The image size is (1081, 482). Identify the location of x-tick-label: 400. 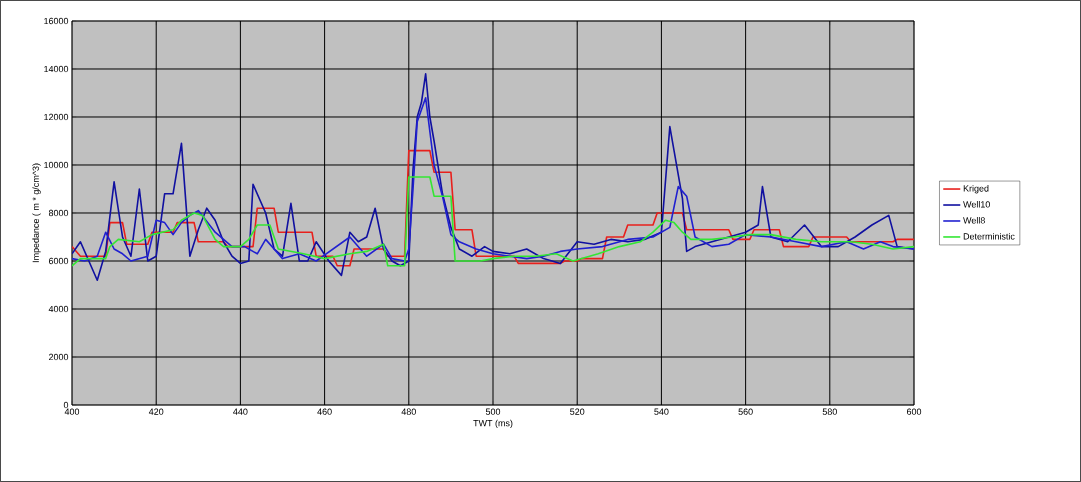
(72, 411).